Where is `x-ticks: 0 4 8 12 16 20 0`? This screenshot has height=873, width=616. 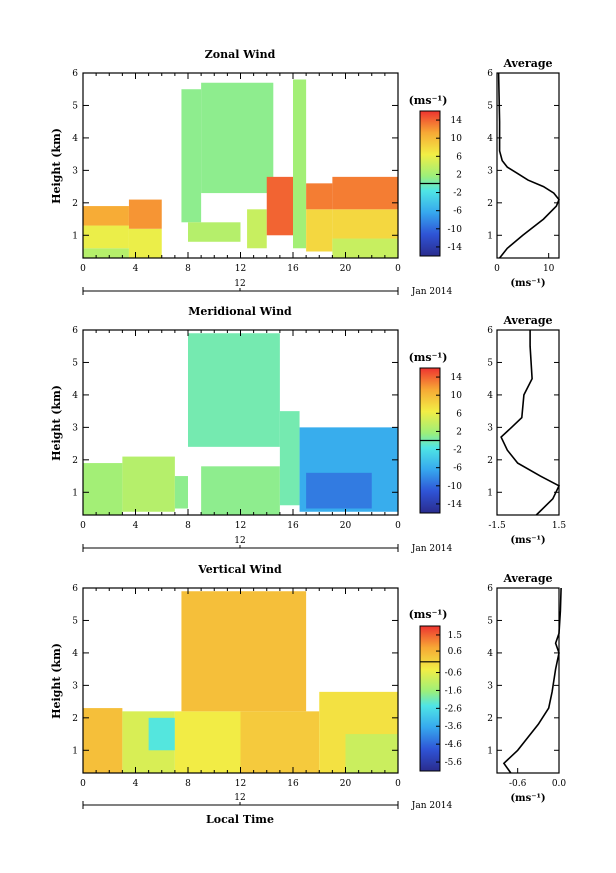
x-ticks: 0 4 8 12 16 20 0 is located at coordinates (240, 430).